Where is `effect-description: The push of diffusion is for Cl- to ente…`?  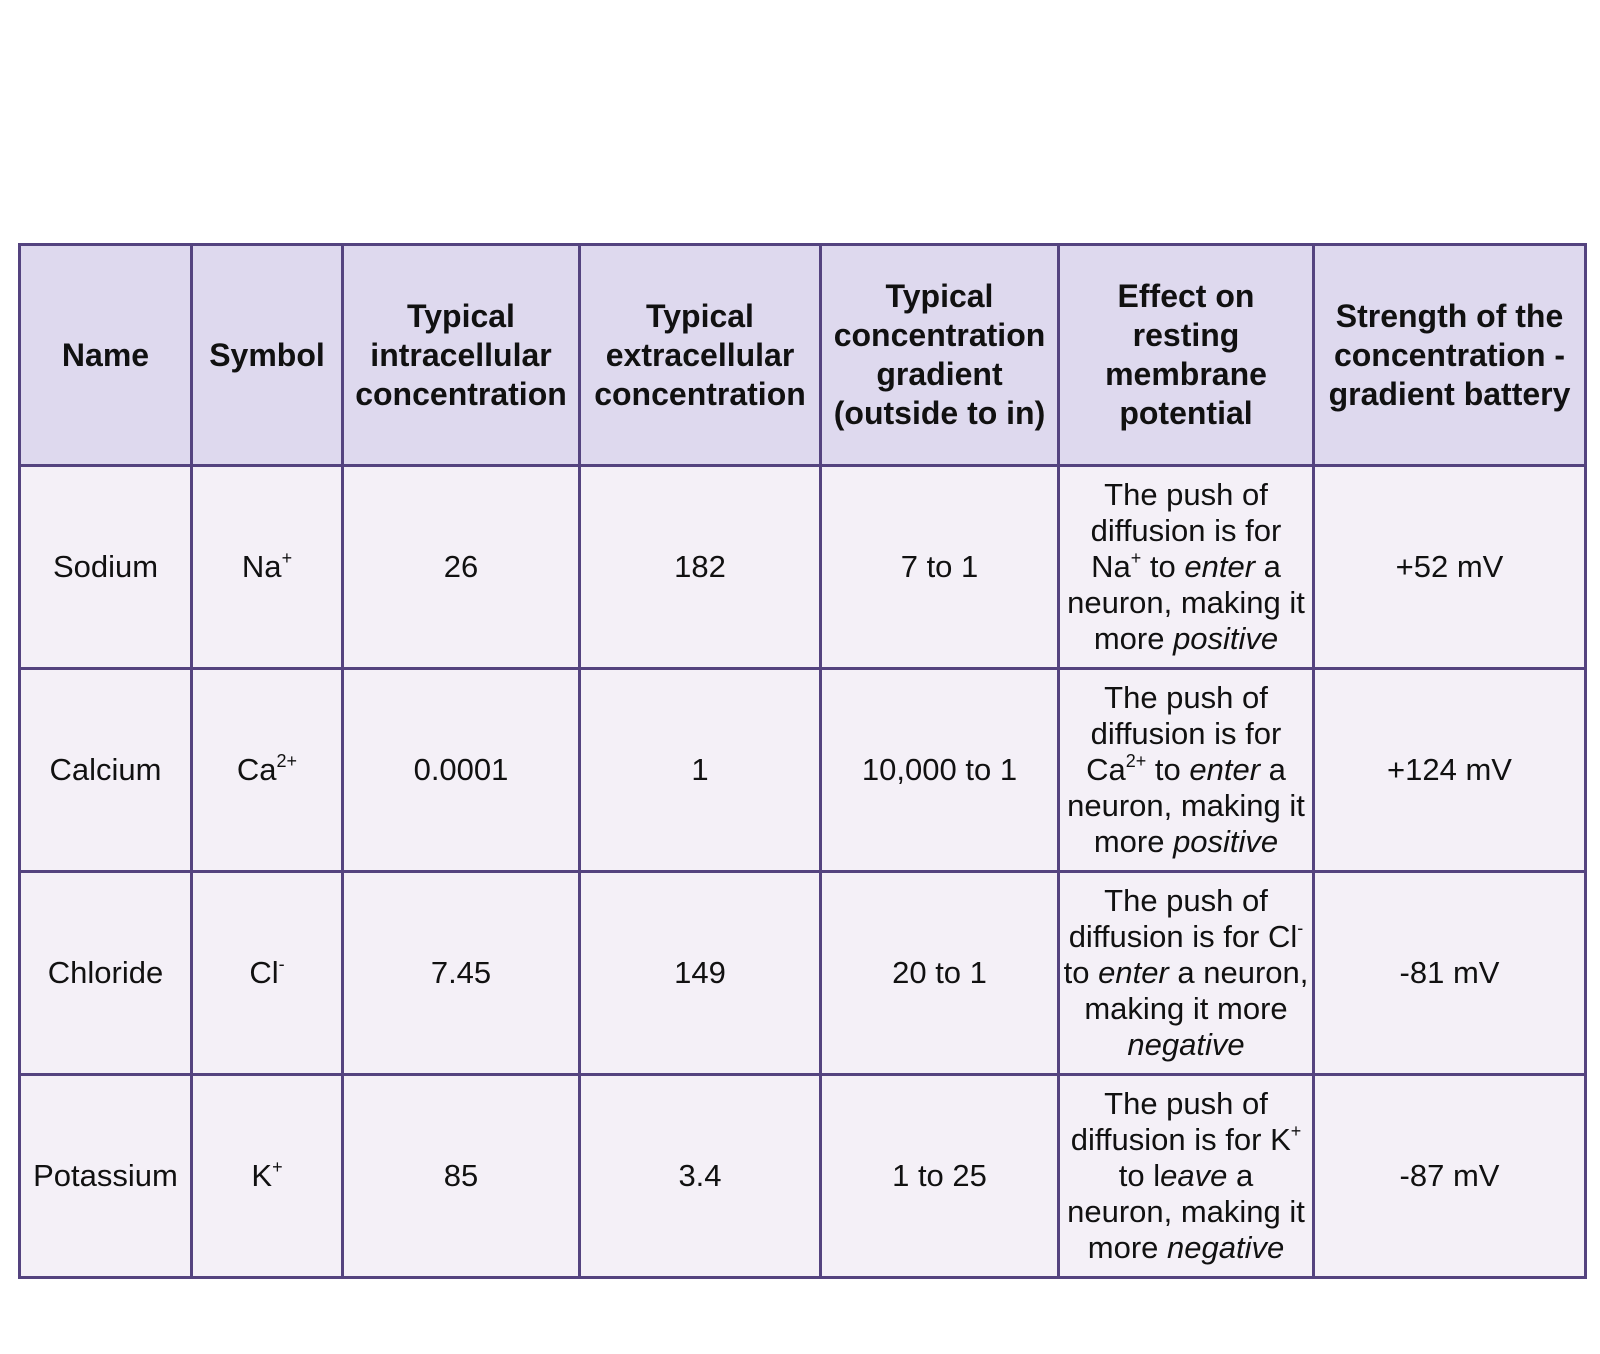 effect-description: The push of diffusion is for Cl- to ente… is located at coordinates (1186, 973).